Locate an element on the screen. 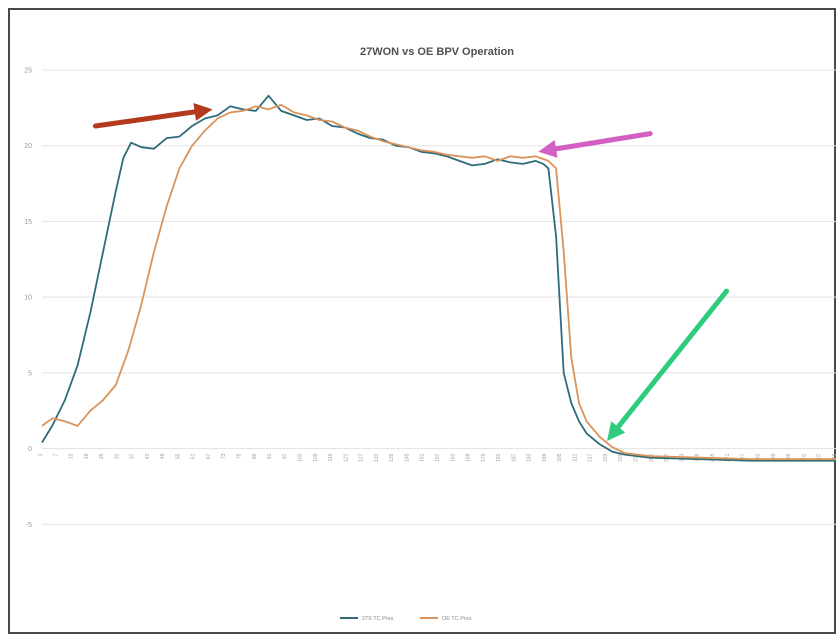 The height and width of the screenshot is (638, 840). x-tick-label: 235 is located at coordinates (637, 457).